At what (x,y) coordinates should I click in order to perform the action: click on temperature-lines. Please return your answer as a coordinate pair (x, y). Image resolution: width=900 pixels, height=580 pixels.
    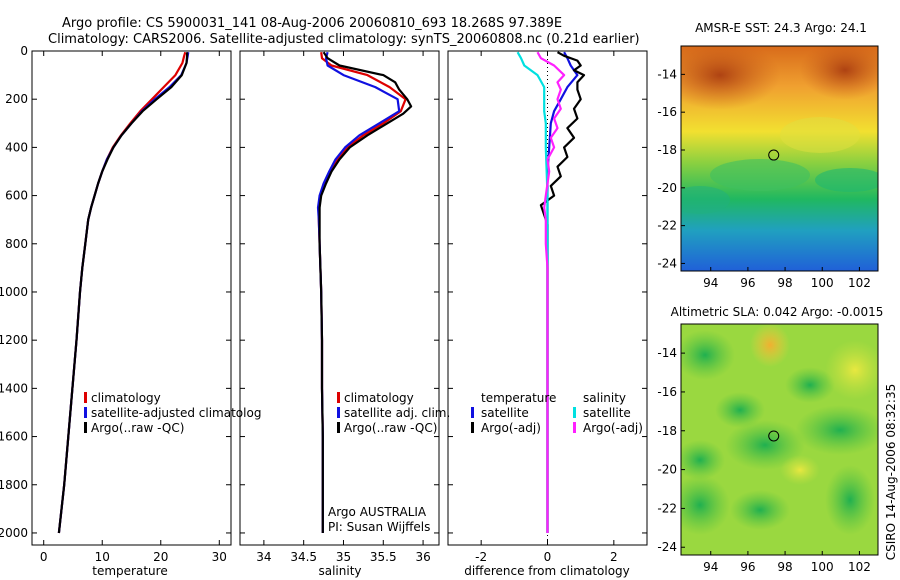
    Looking at the image, I should click on (123, 292).